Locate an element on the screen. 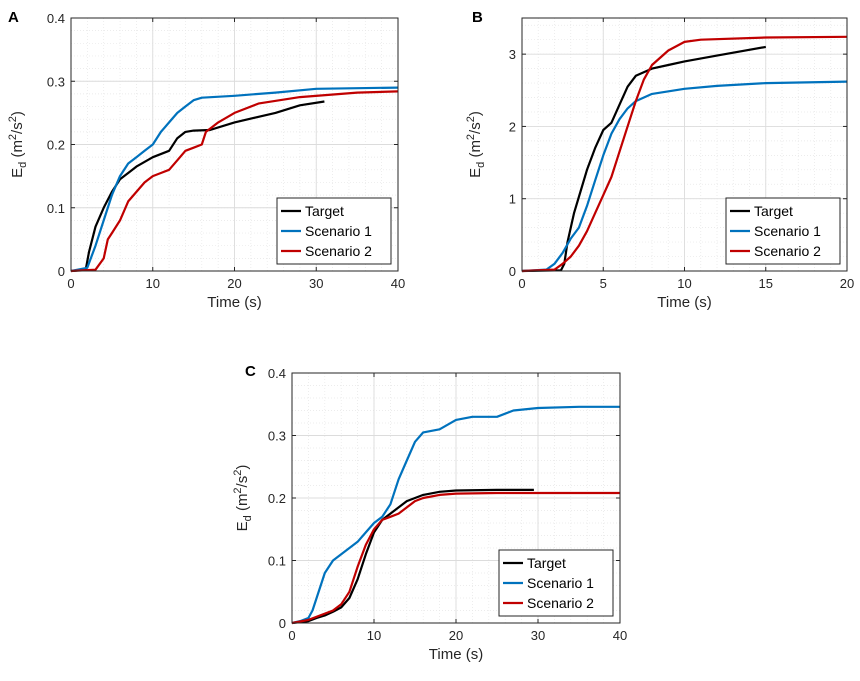 The height and width of the screenshot is (681, 860). panel-label: A is located at coordinates (13, 17).